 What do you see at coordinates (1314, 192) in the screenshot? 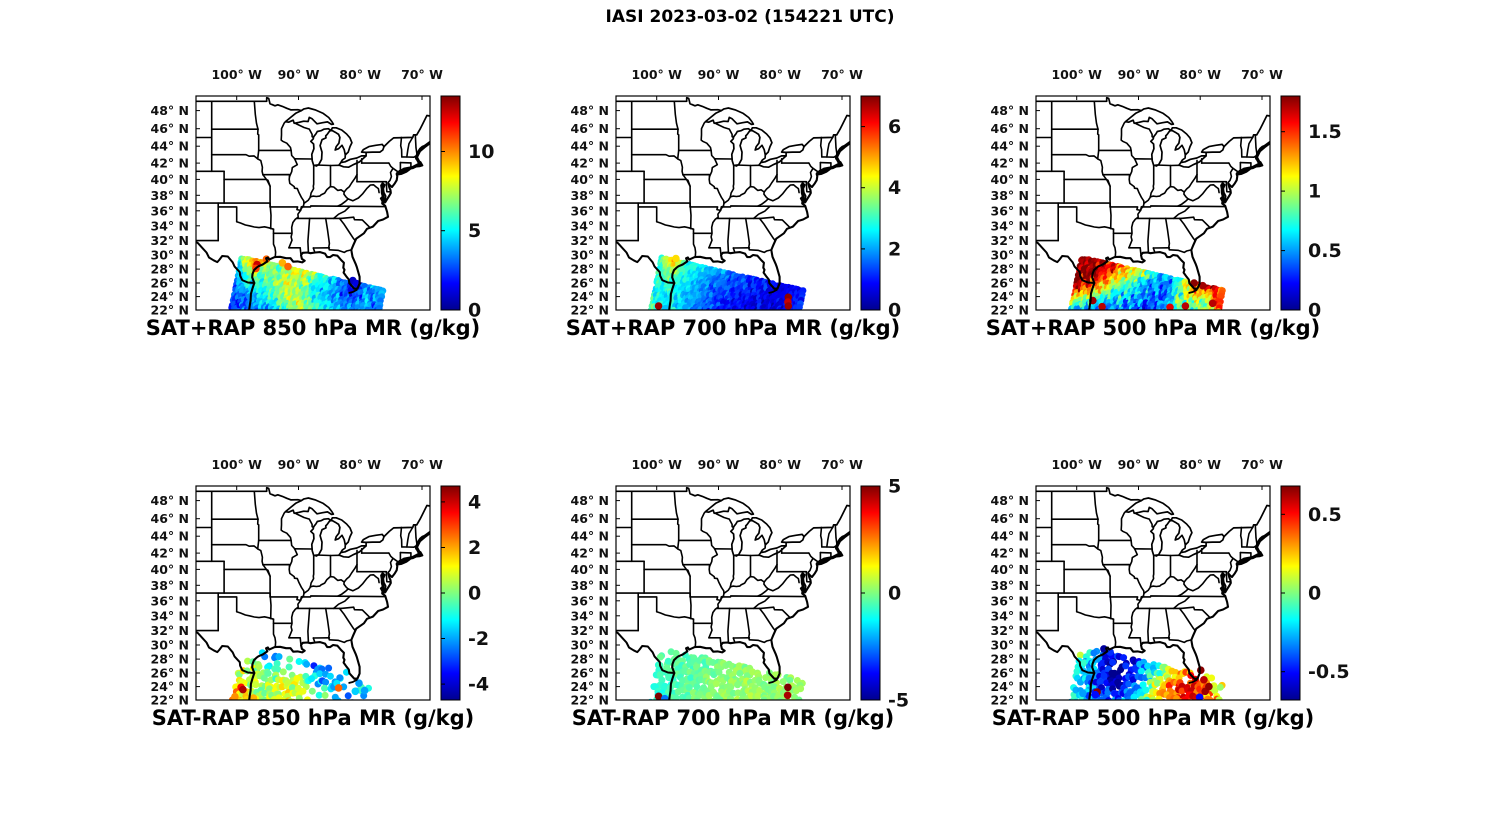
I see `colorbar-tick-label: 1` at bounding box center [1314, 192].